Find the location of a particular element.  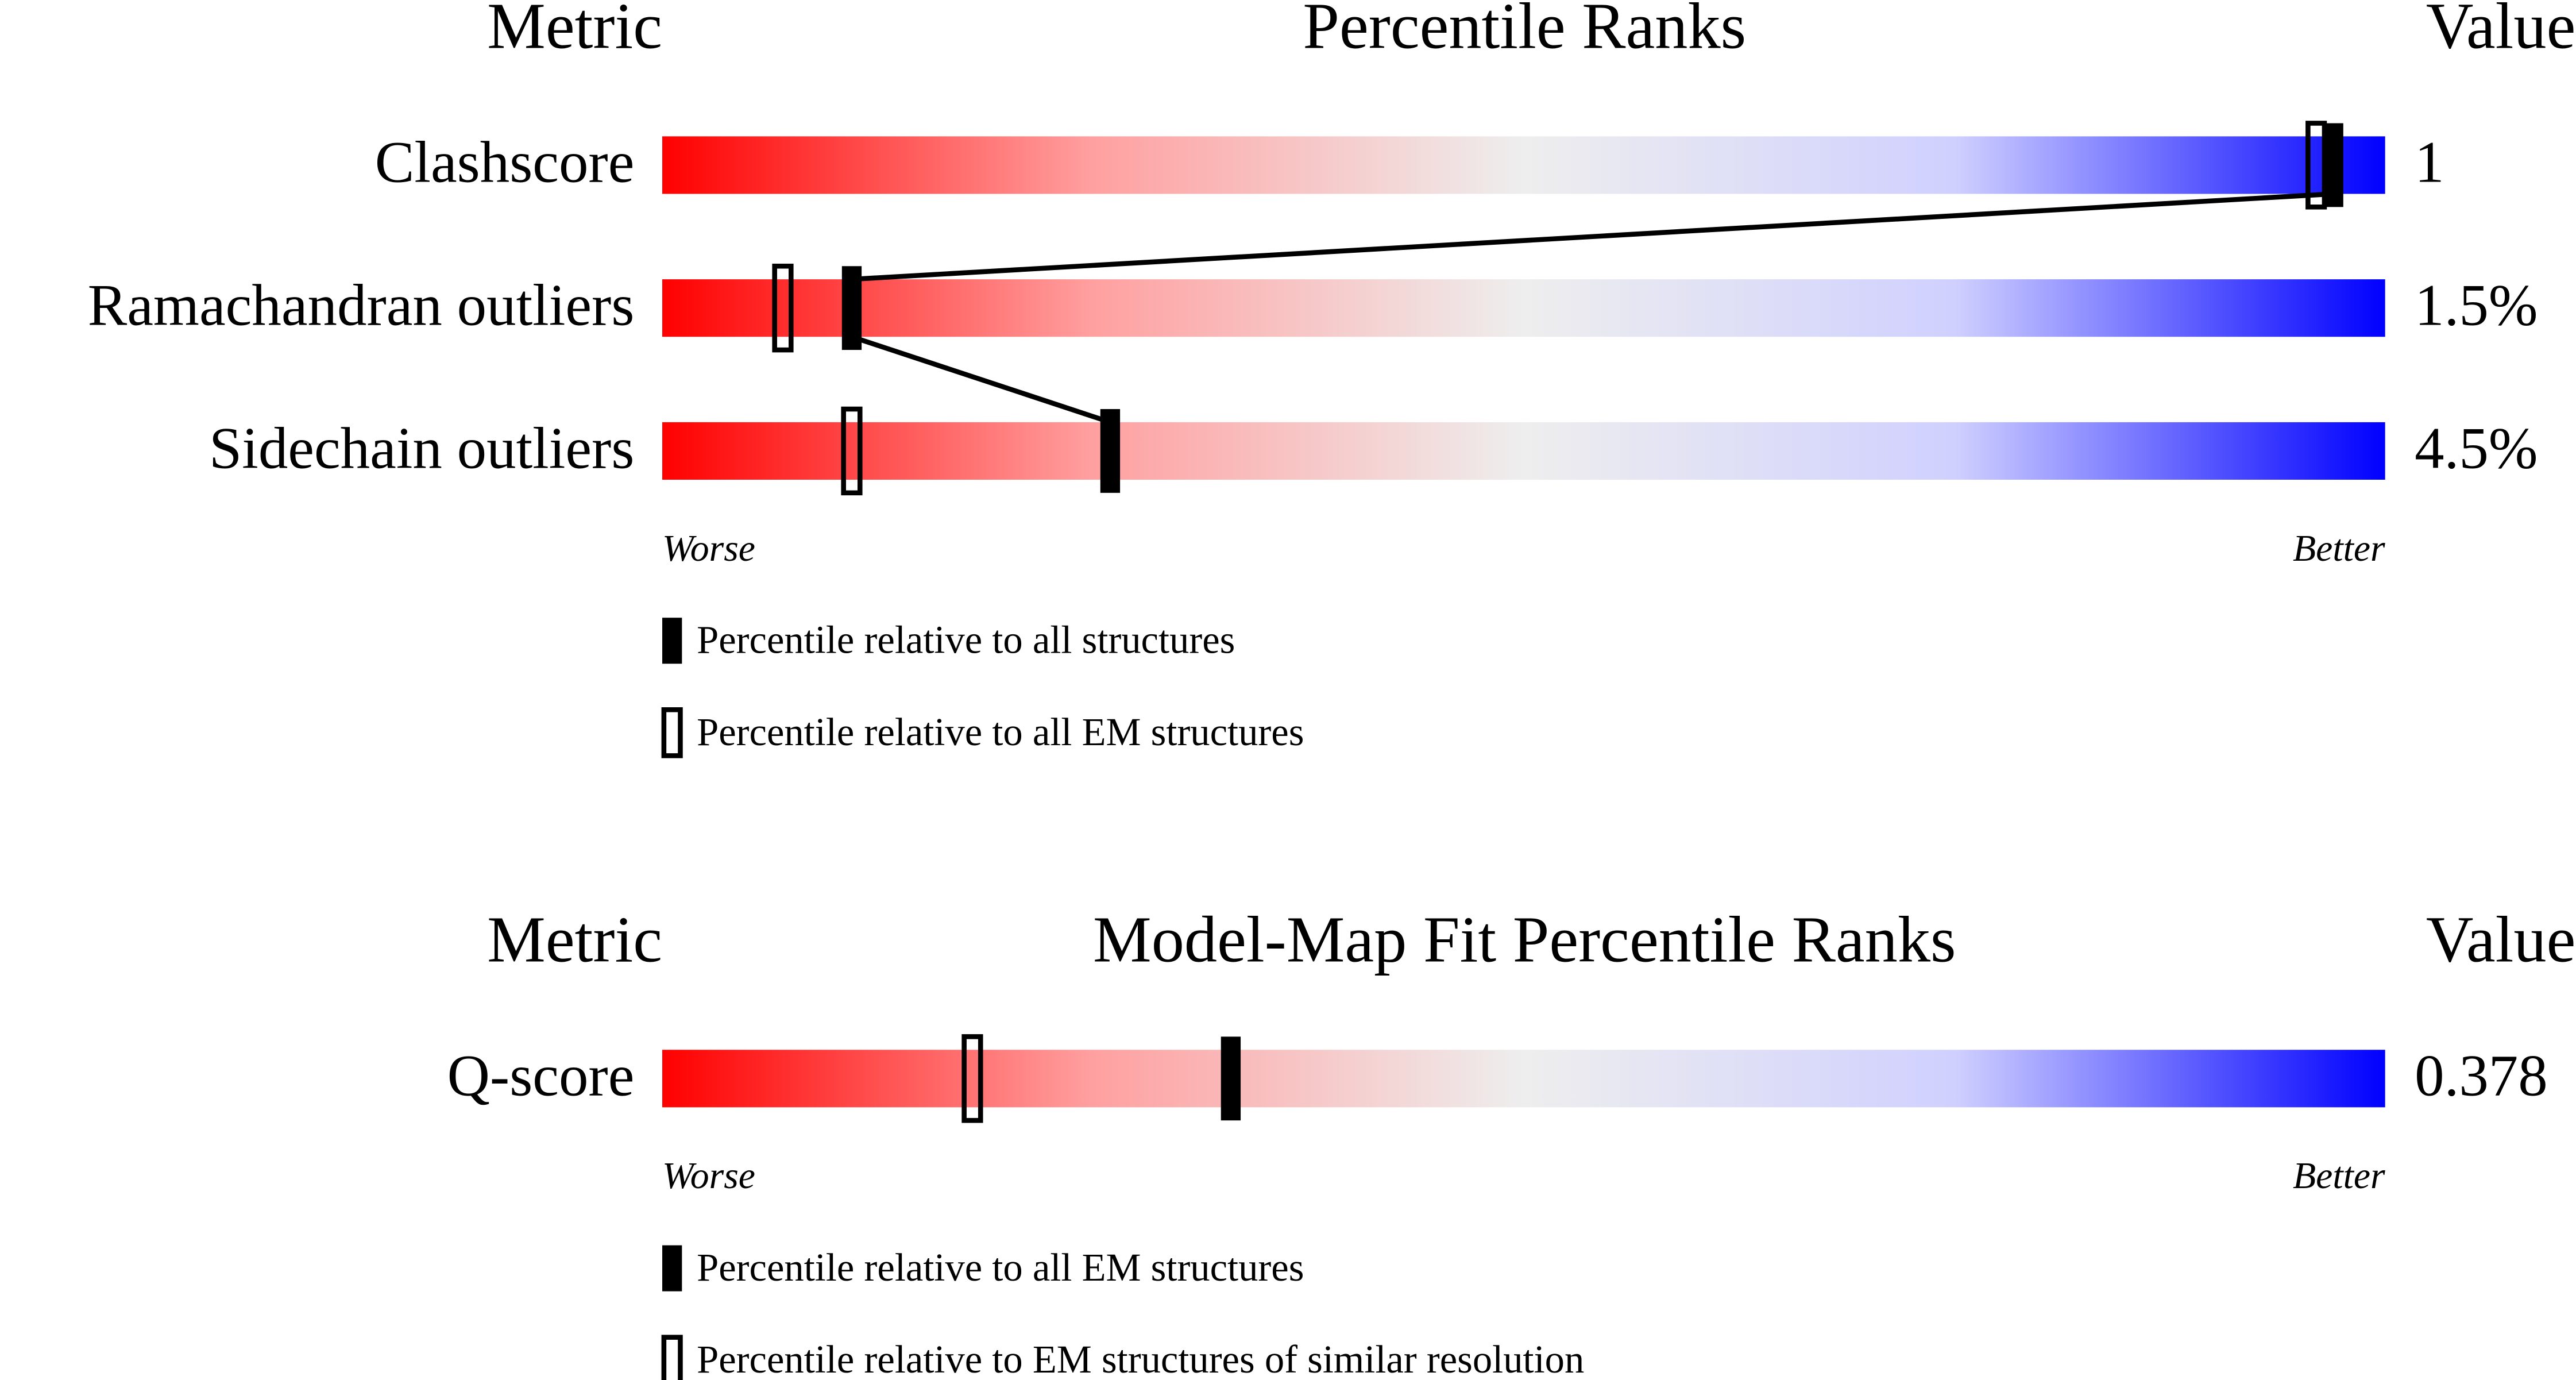

metric-label: Ramachandran outliers is located at coordinates (361, 305).